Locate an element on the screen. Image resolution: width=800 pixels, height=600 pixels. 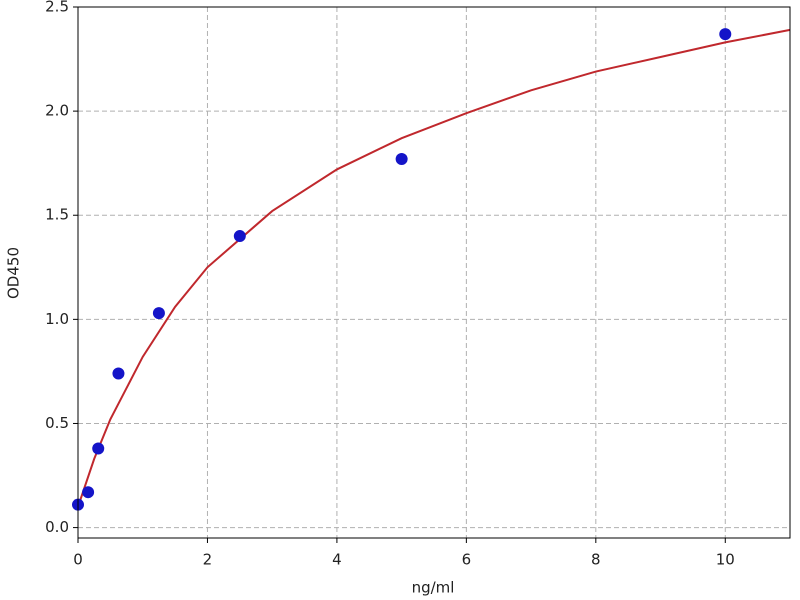
x-tick-label: 6 is located at coordinates (467, 560).